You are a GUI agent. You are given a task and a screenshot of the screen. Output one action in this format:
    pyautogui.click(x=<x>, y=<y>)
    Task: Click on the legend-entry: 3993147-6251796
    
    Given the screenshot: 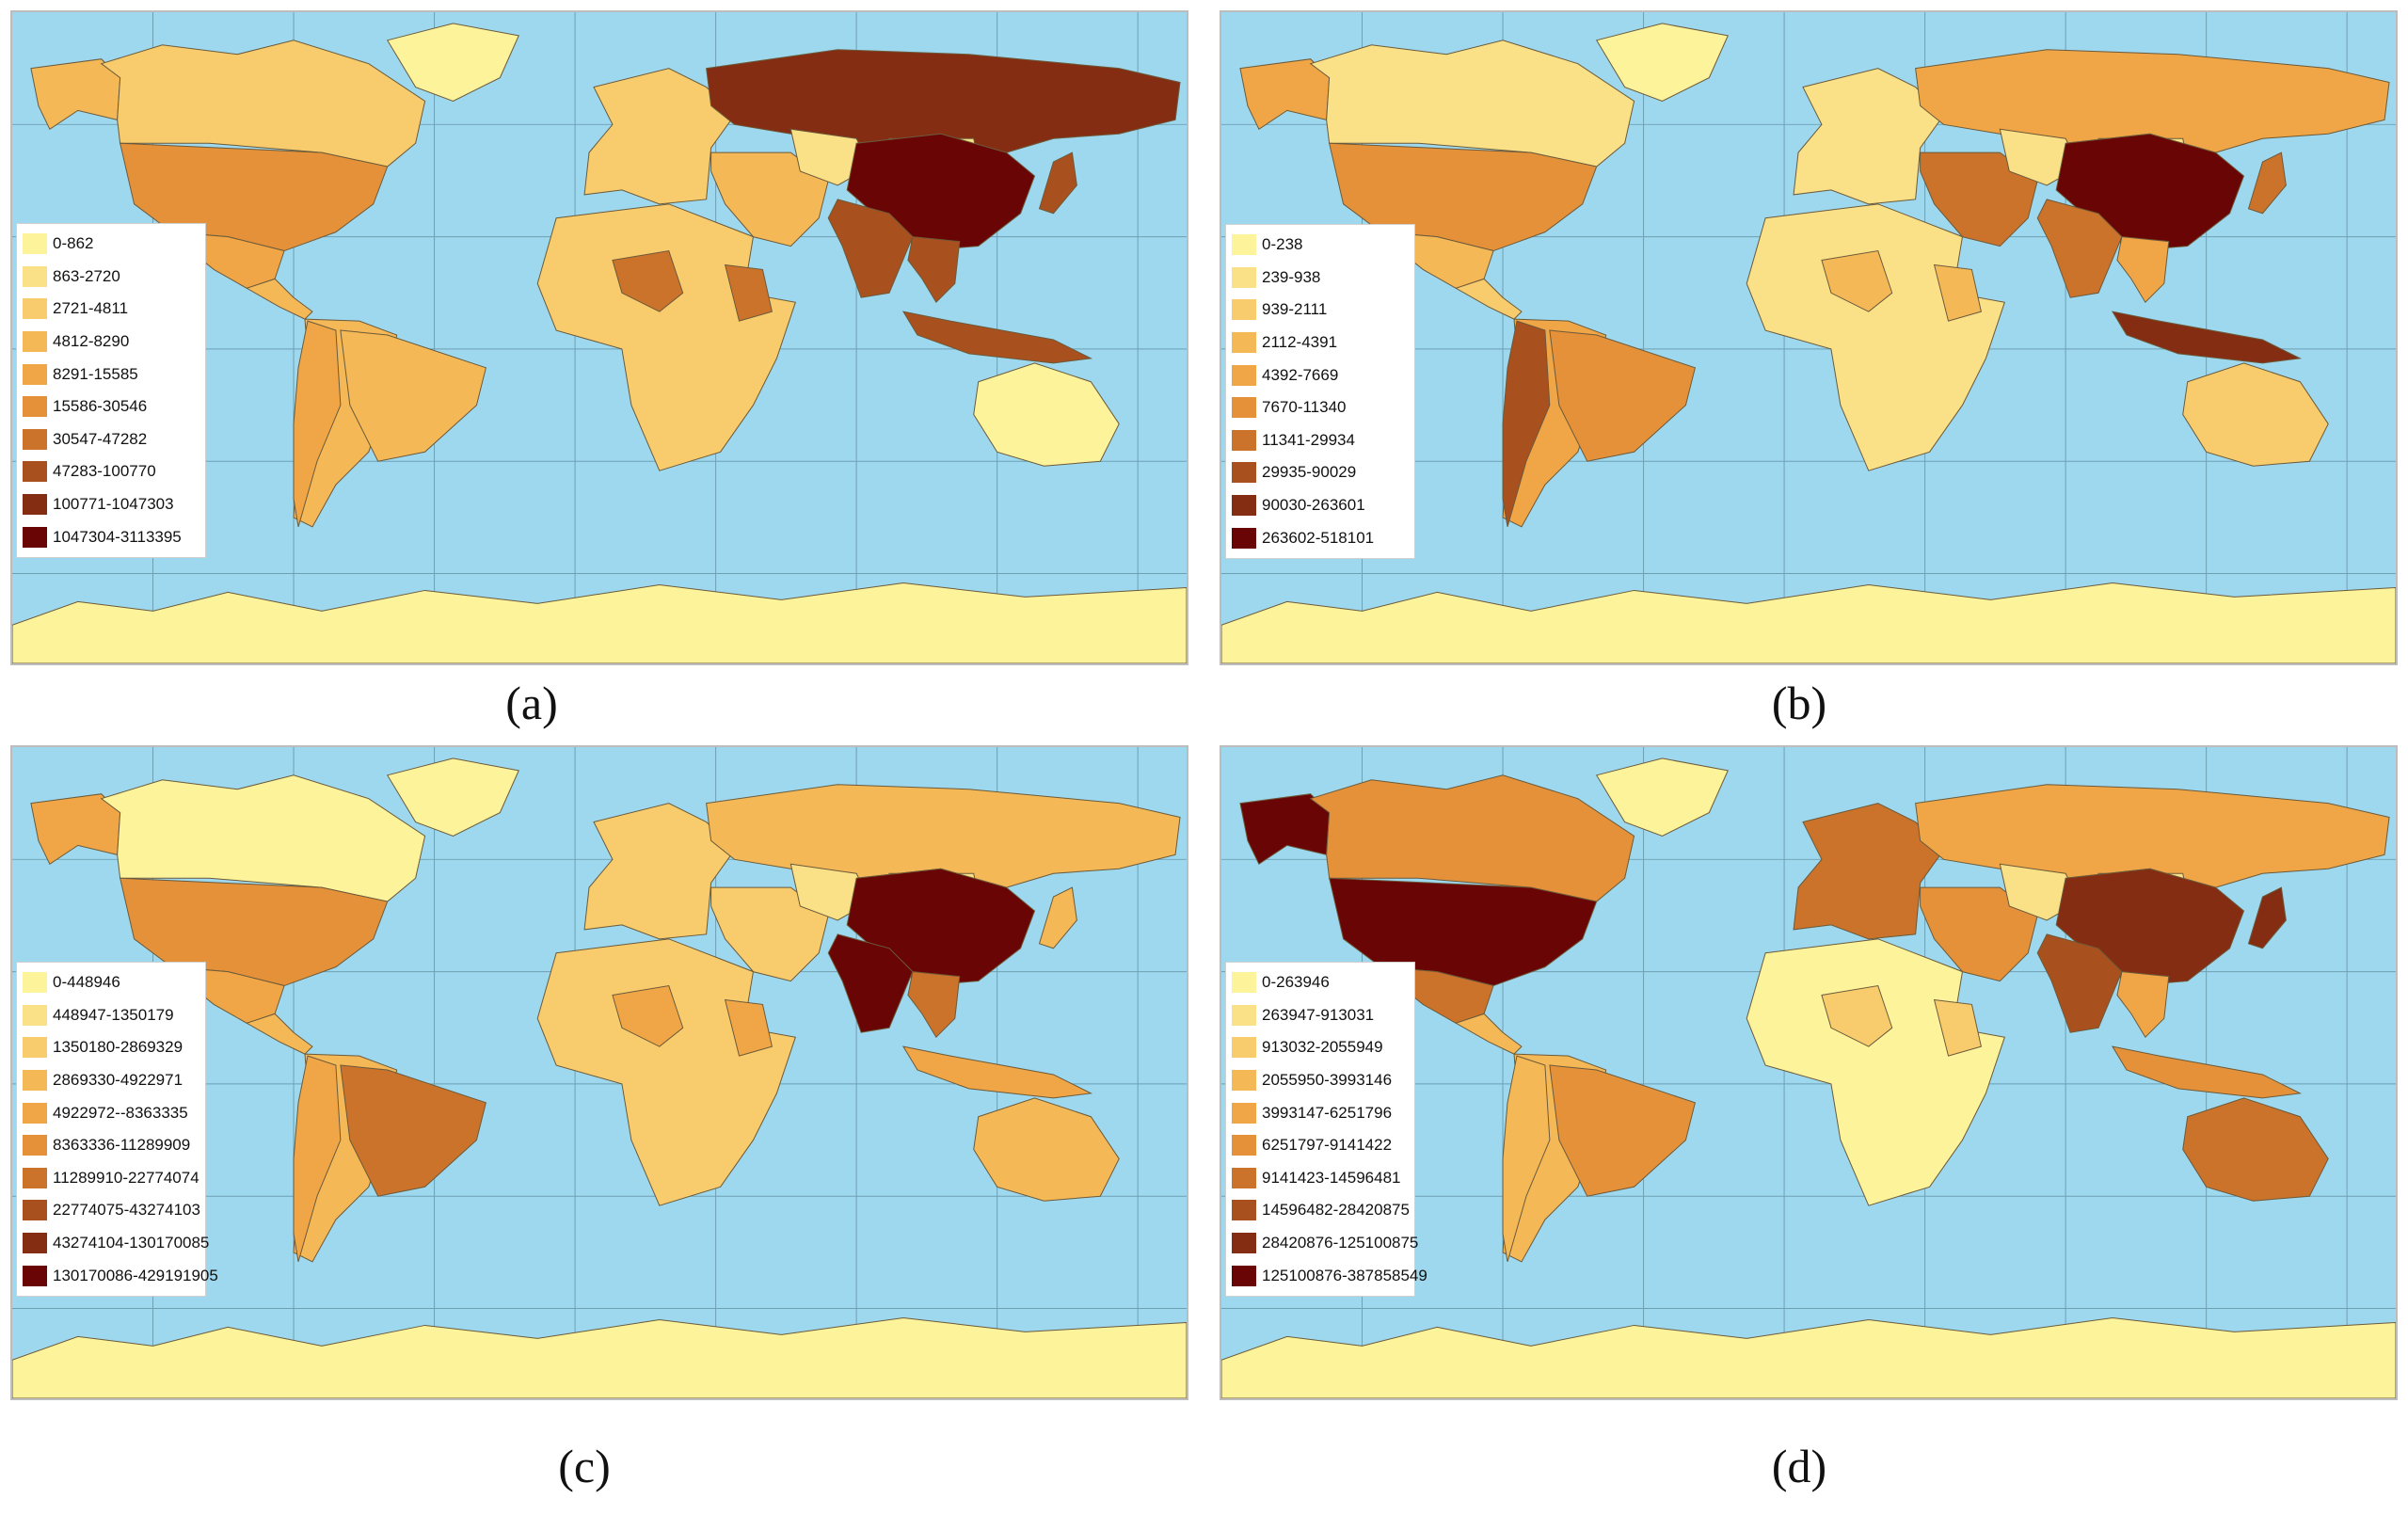 What is the action you would take?
    pyautogui.click(x=1323, y=1112)
    